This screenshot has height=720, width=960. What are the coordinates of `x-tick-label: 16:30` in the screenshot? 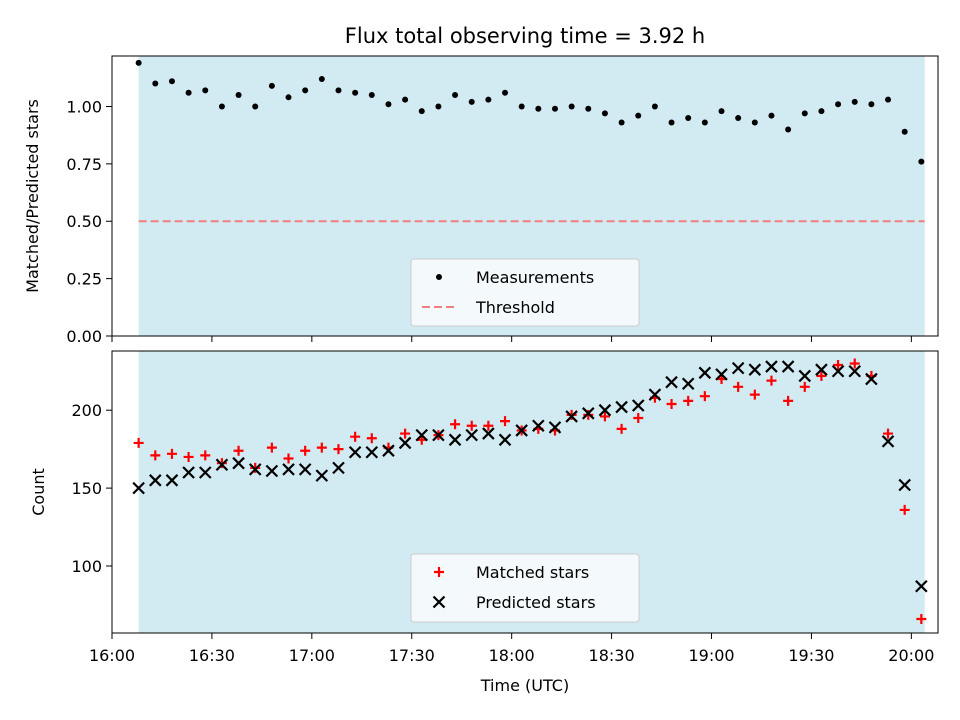 It's located at (212, 655).